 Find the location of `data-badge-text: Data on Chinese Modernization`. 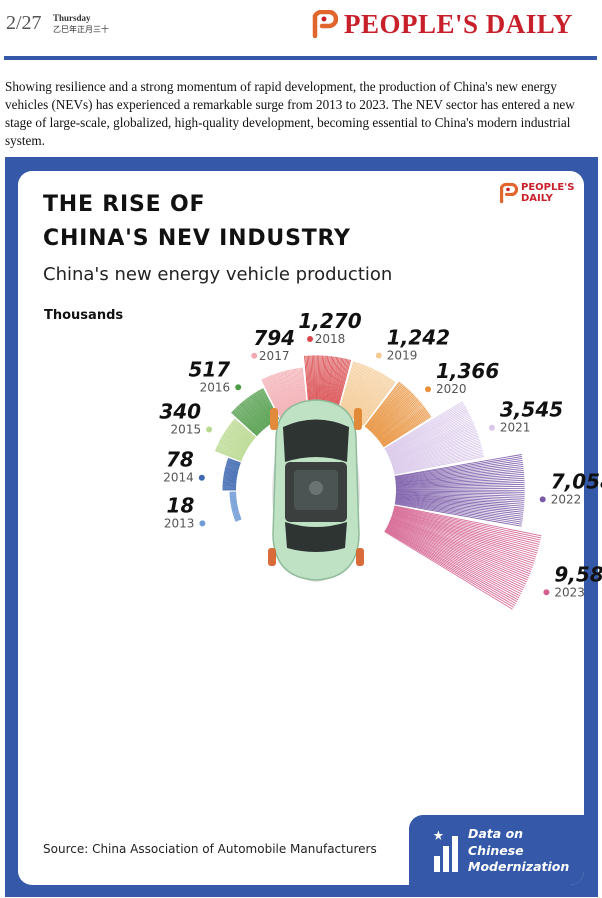

data-badge-text: Data on Chinese Modernization is located at coordinates (523, 851).